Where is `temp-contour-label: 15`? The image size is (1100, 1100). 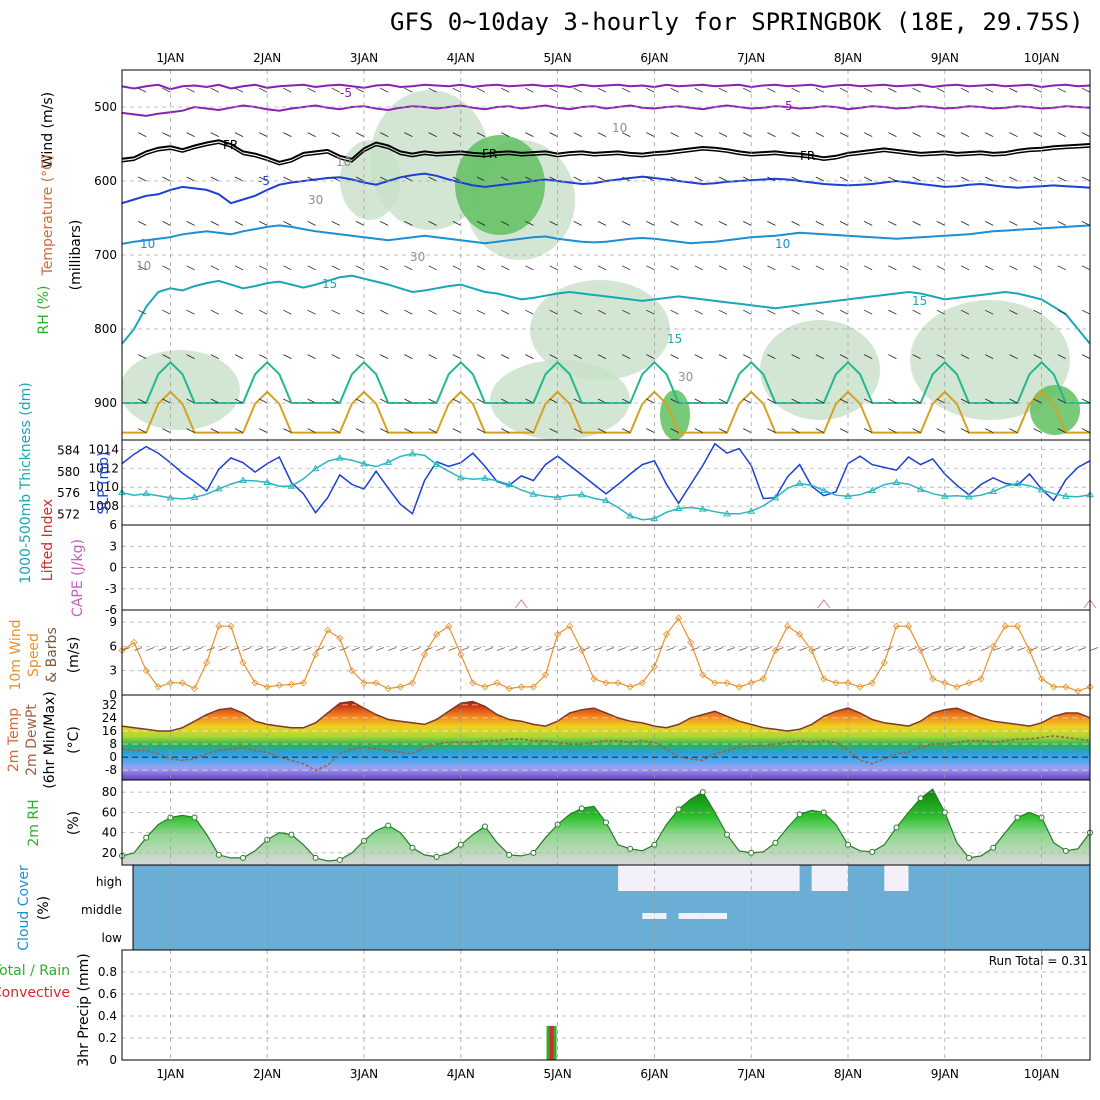
temp-contour-label: 15 is located at coordinates (674, 339).